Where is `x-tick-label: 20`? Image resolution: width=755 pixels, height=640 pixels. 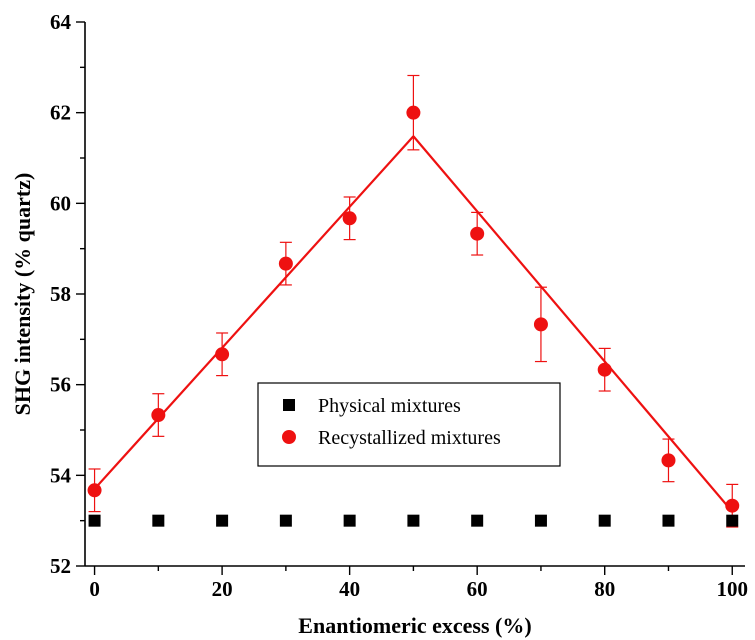 x-tick-label: 20 is located at coordinates (222, 589).